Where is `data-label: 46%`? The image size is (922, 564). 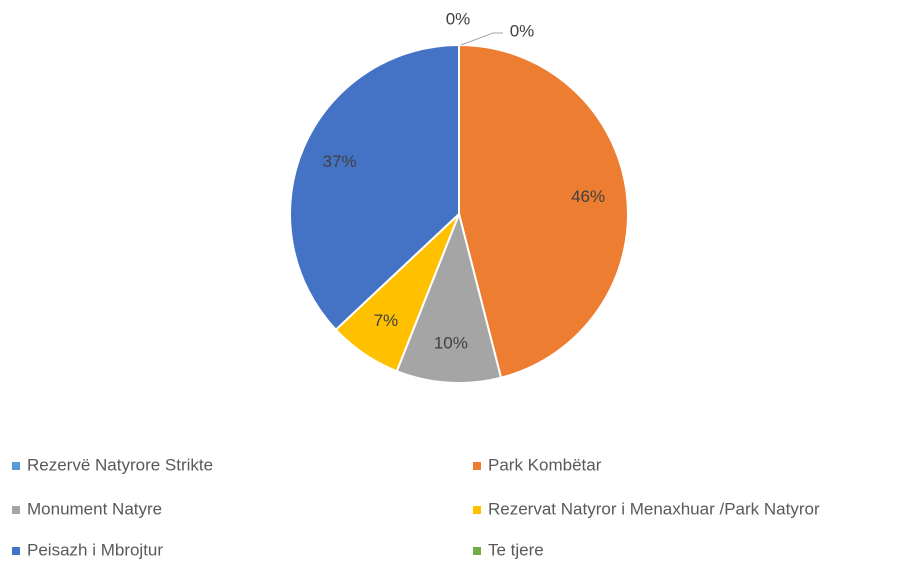 data-label: 46% is located at coordinates (588, 196).